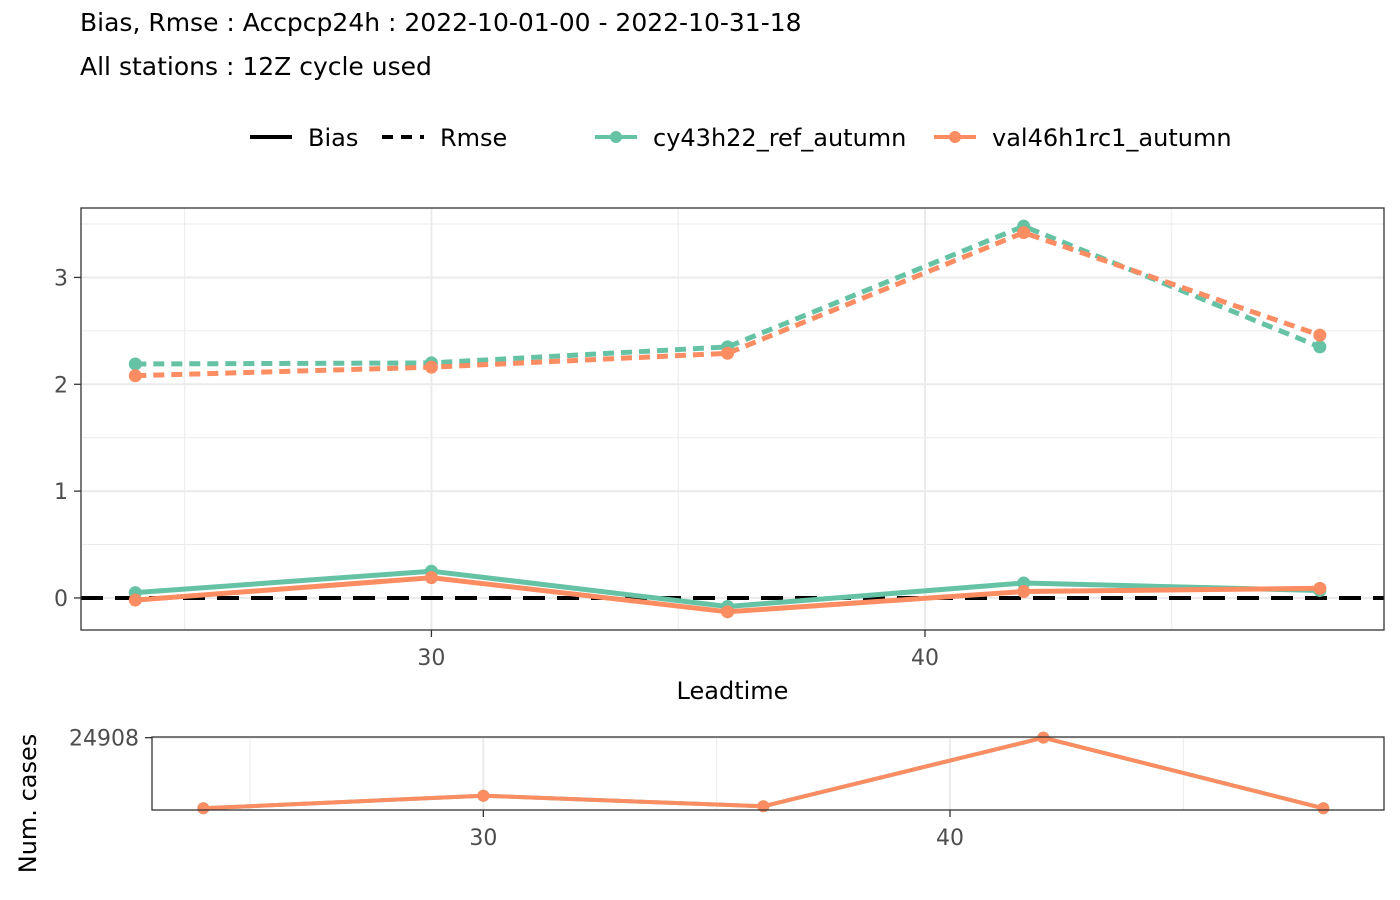 This screenshot has width=1400, height=900. I want to click on count-y-axis-title: Num. cases, so click(28, 803).